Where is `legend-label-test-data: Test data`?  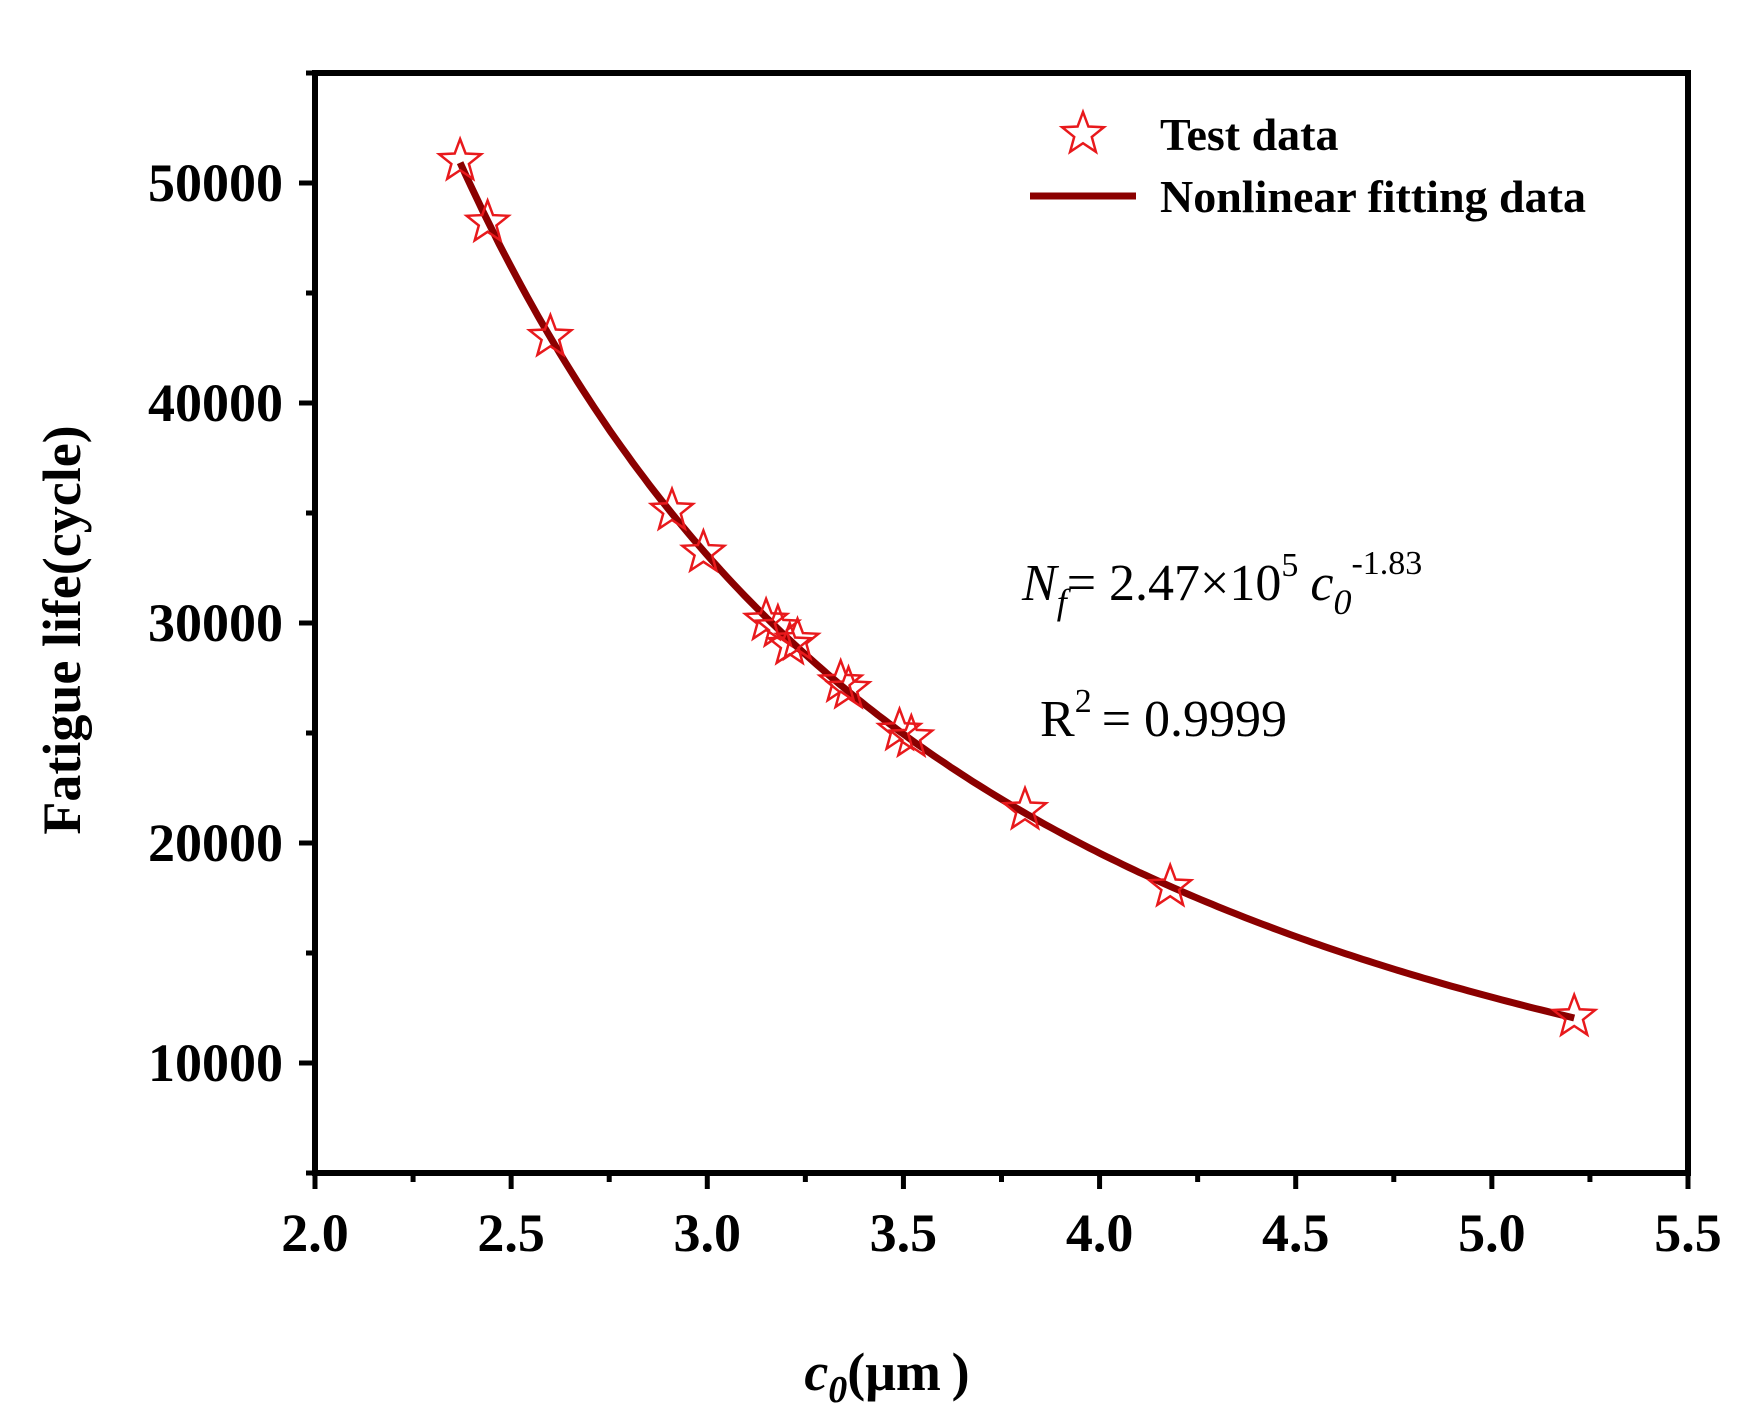 legend-label-test-data: Test data is located at coordinates (1249, 134).